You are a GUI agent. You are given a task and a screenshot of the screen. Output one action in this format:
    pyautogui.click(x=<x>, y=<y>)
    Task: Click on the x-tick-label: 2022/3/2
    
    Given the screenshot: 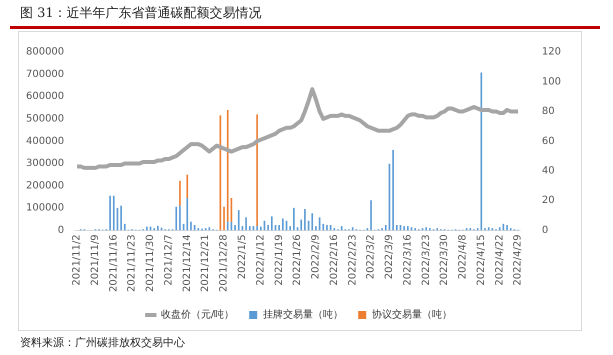 What is the action you would take?
    pyautogui.click(x=371, y=257)
    